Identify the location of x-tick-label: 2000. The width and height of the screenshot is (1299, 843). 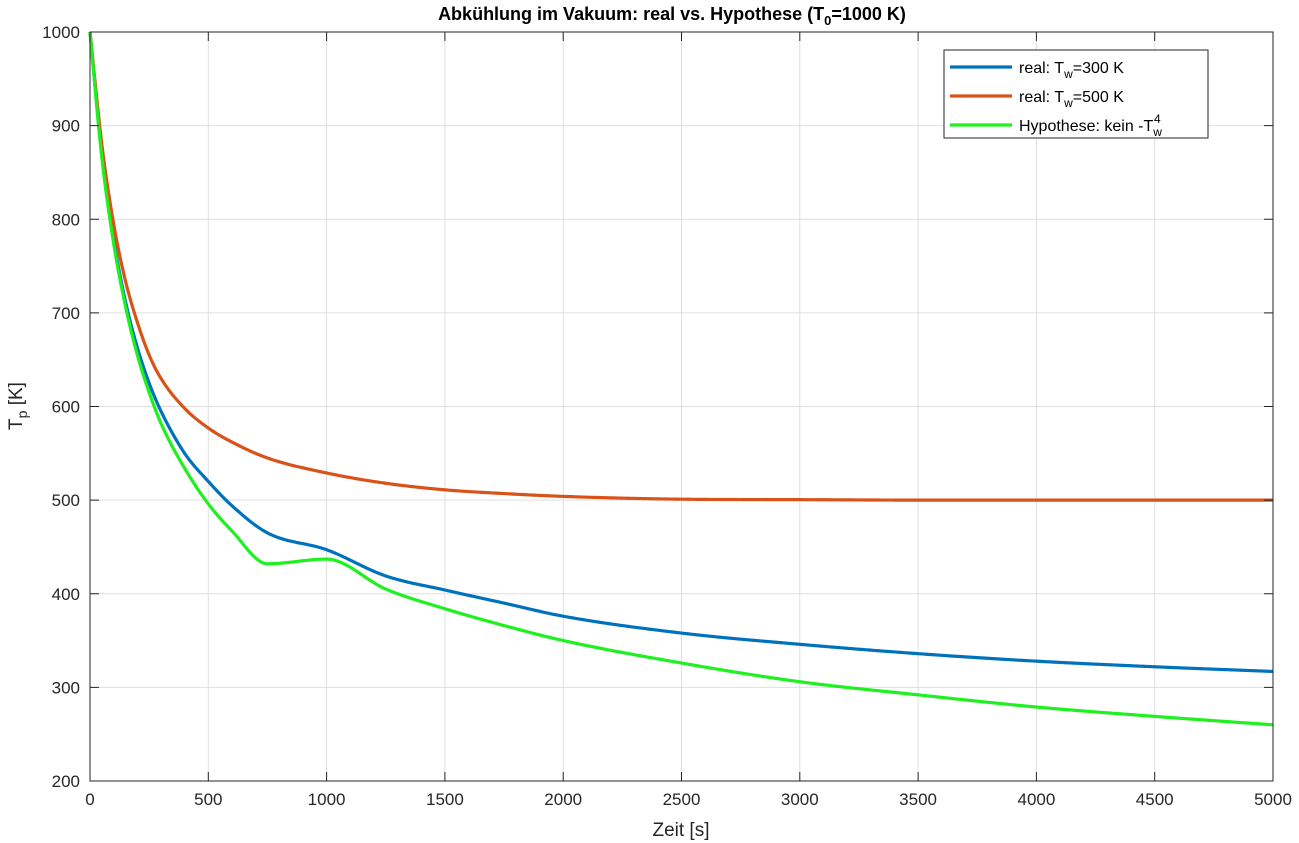
(563, 799).